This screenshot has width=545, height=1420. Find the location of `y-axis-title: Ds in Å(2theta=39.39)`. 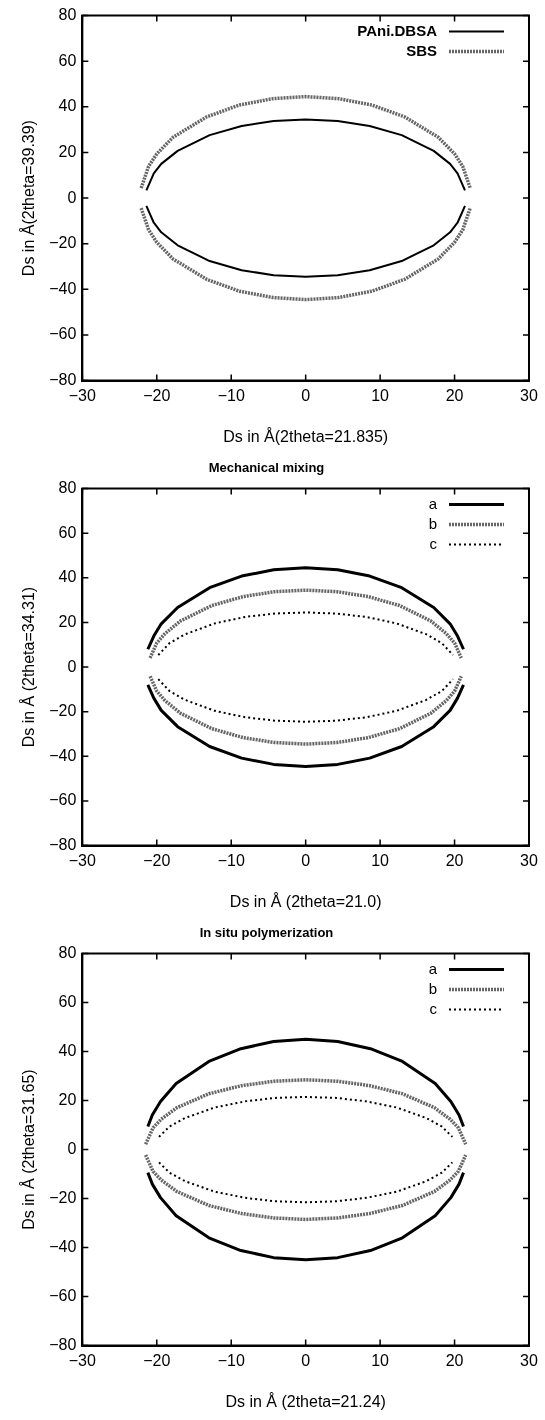

y-axis-title: Ds in Å(2theta=39.39) is located at coordinates (28, 198).